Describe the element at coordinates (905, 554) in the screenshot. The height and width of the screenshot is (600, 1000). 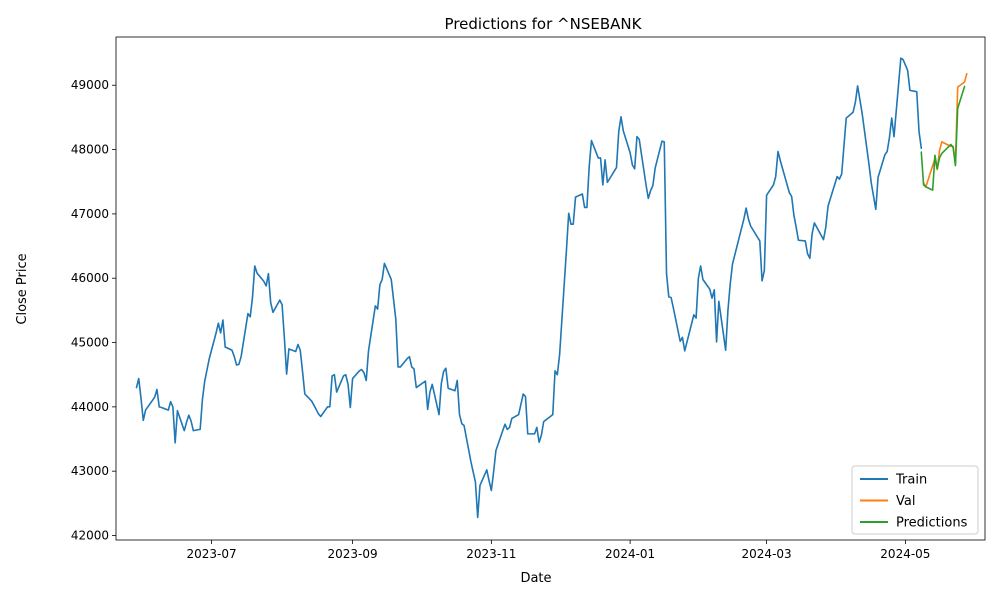
I see `x-tick-label: 2024-05` at that location.